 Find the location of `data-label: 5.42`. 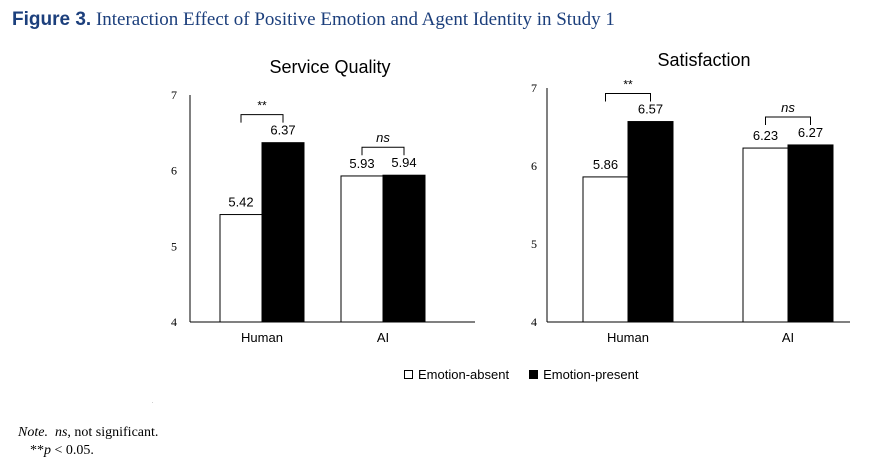

data-label: 5.42 is located at coordinates (240, 202).